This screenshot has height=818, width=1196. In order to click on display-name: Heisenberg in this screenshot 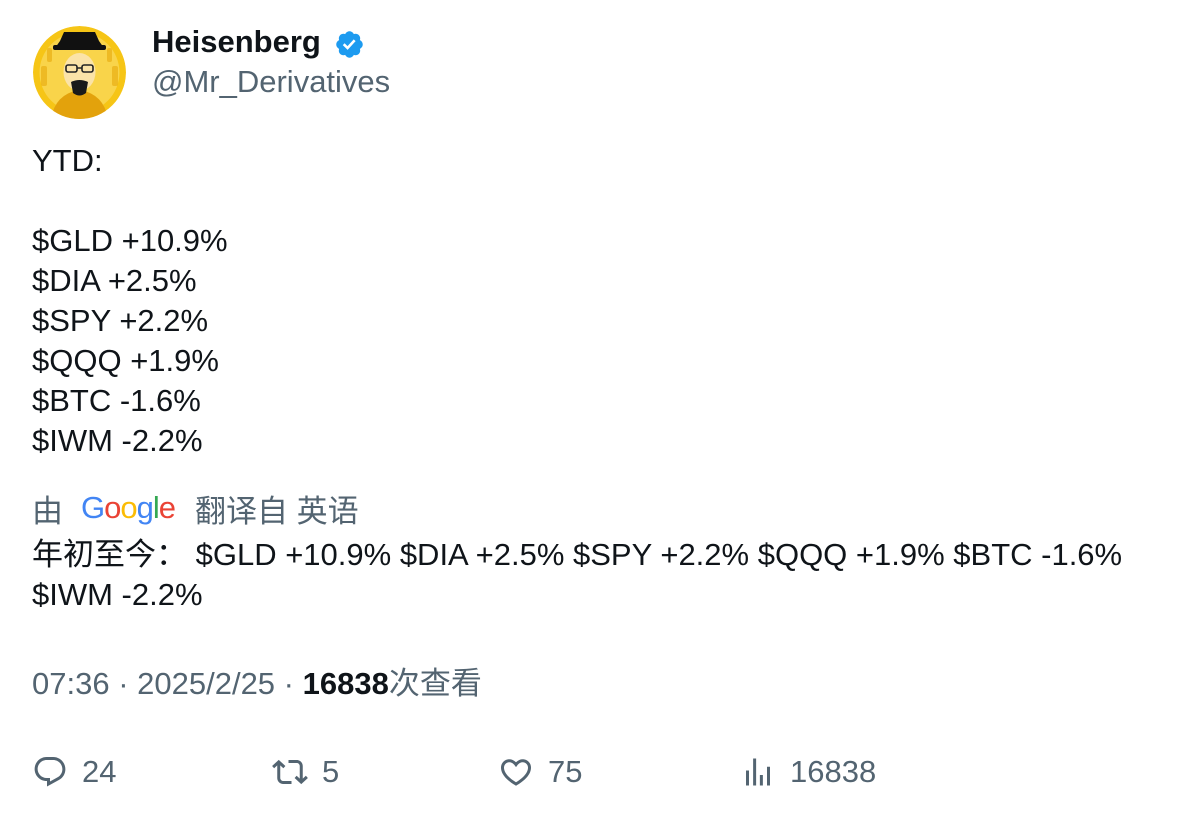, I will do `click(236, 41)`.